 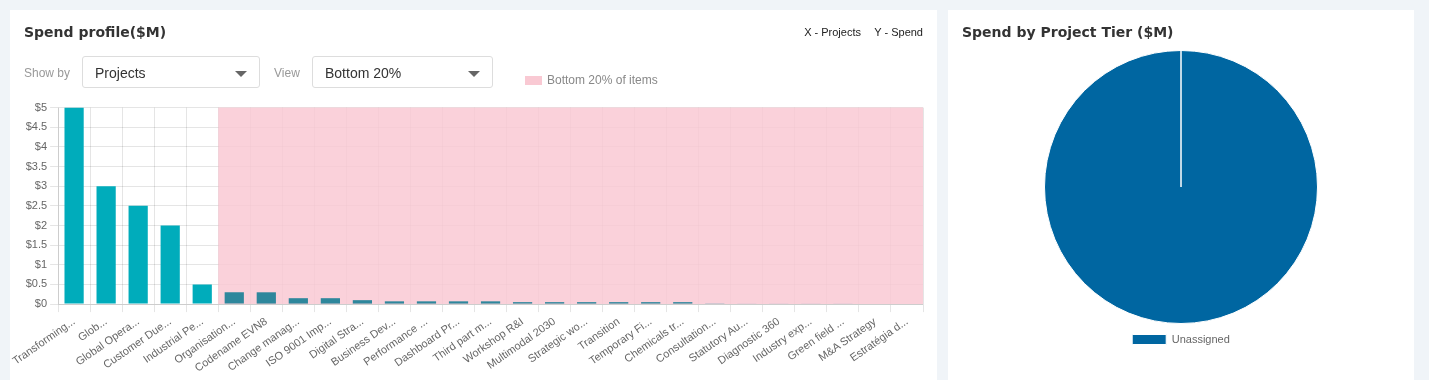 What do you see at coordinates (95, 32) in the screenshot?
I see `chart-title: Spend profile($M)` at bounding box center [95, 32].